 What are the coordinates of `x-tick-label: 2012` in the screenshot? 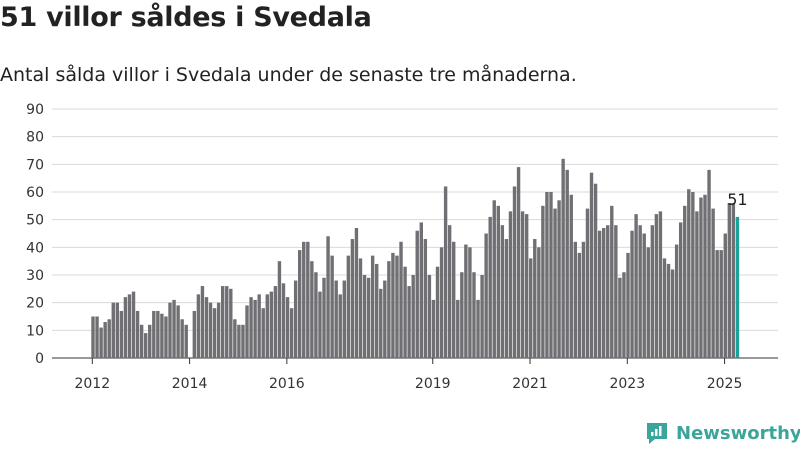 It's located at (92, 384).